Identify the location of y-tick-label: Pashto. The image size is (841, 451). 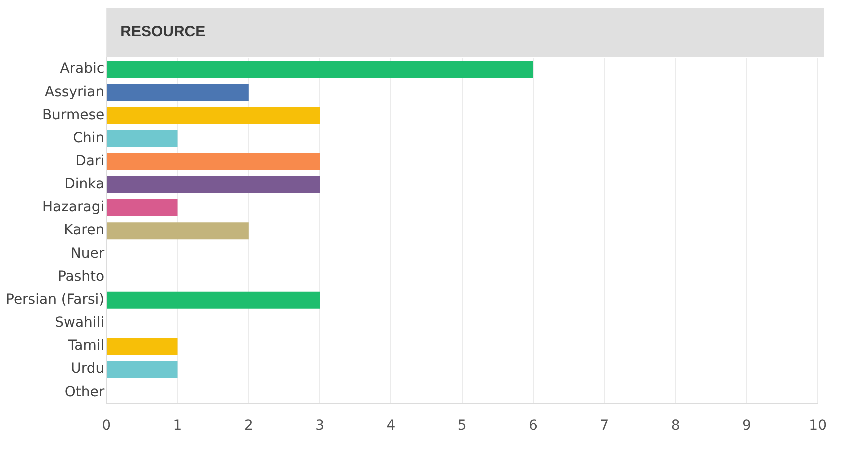
(81, 276).